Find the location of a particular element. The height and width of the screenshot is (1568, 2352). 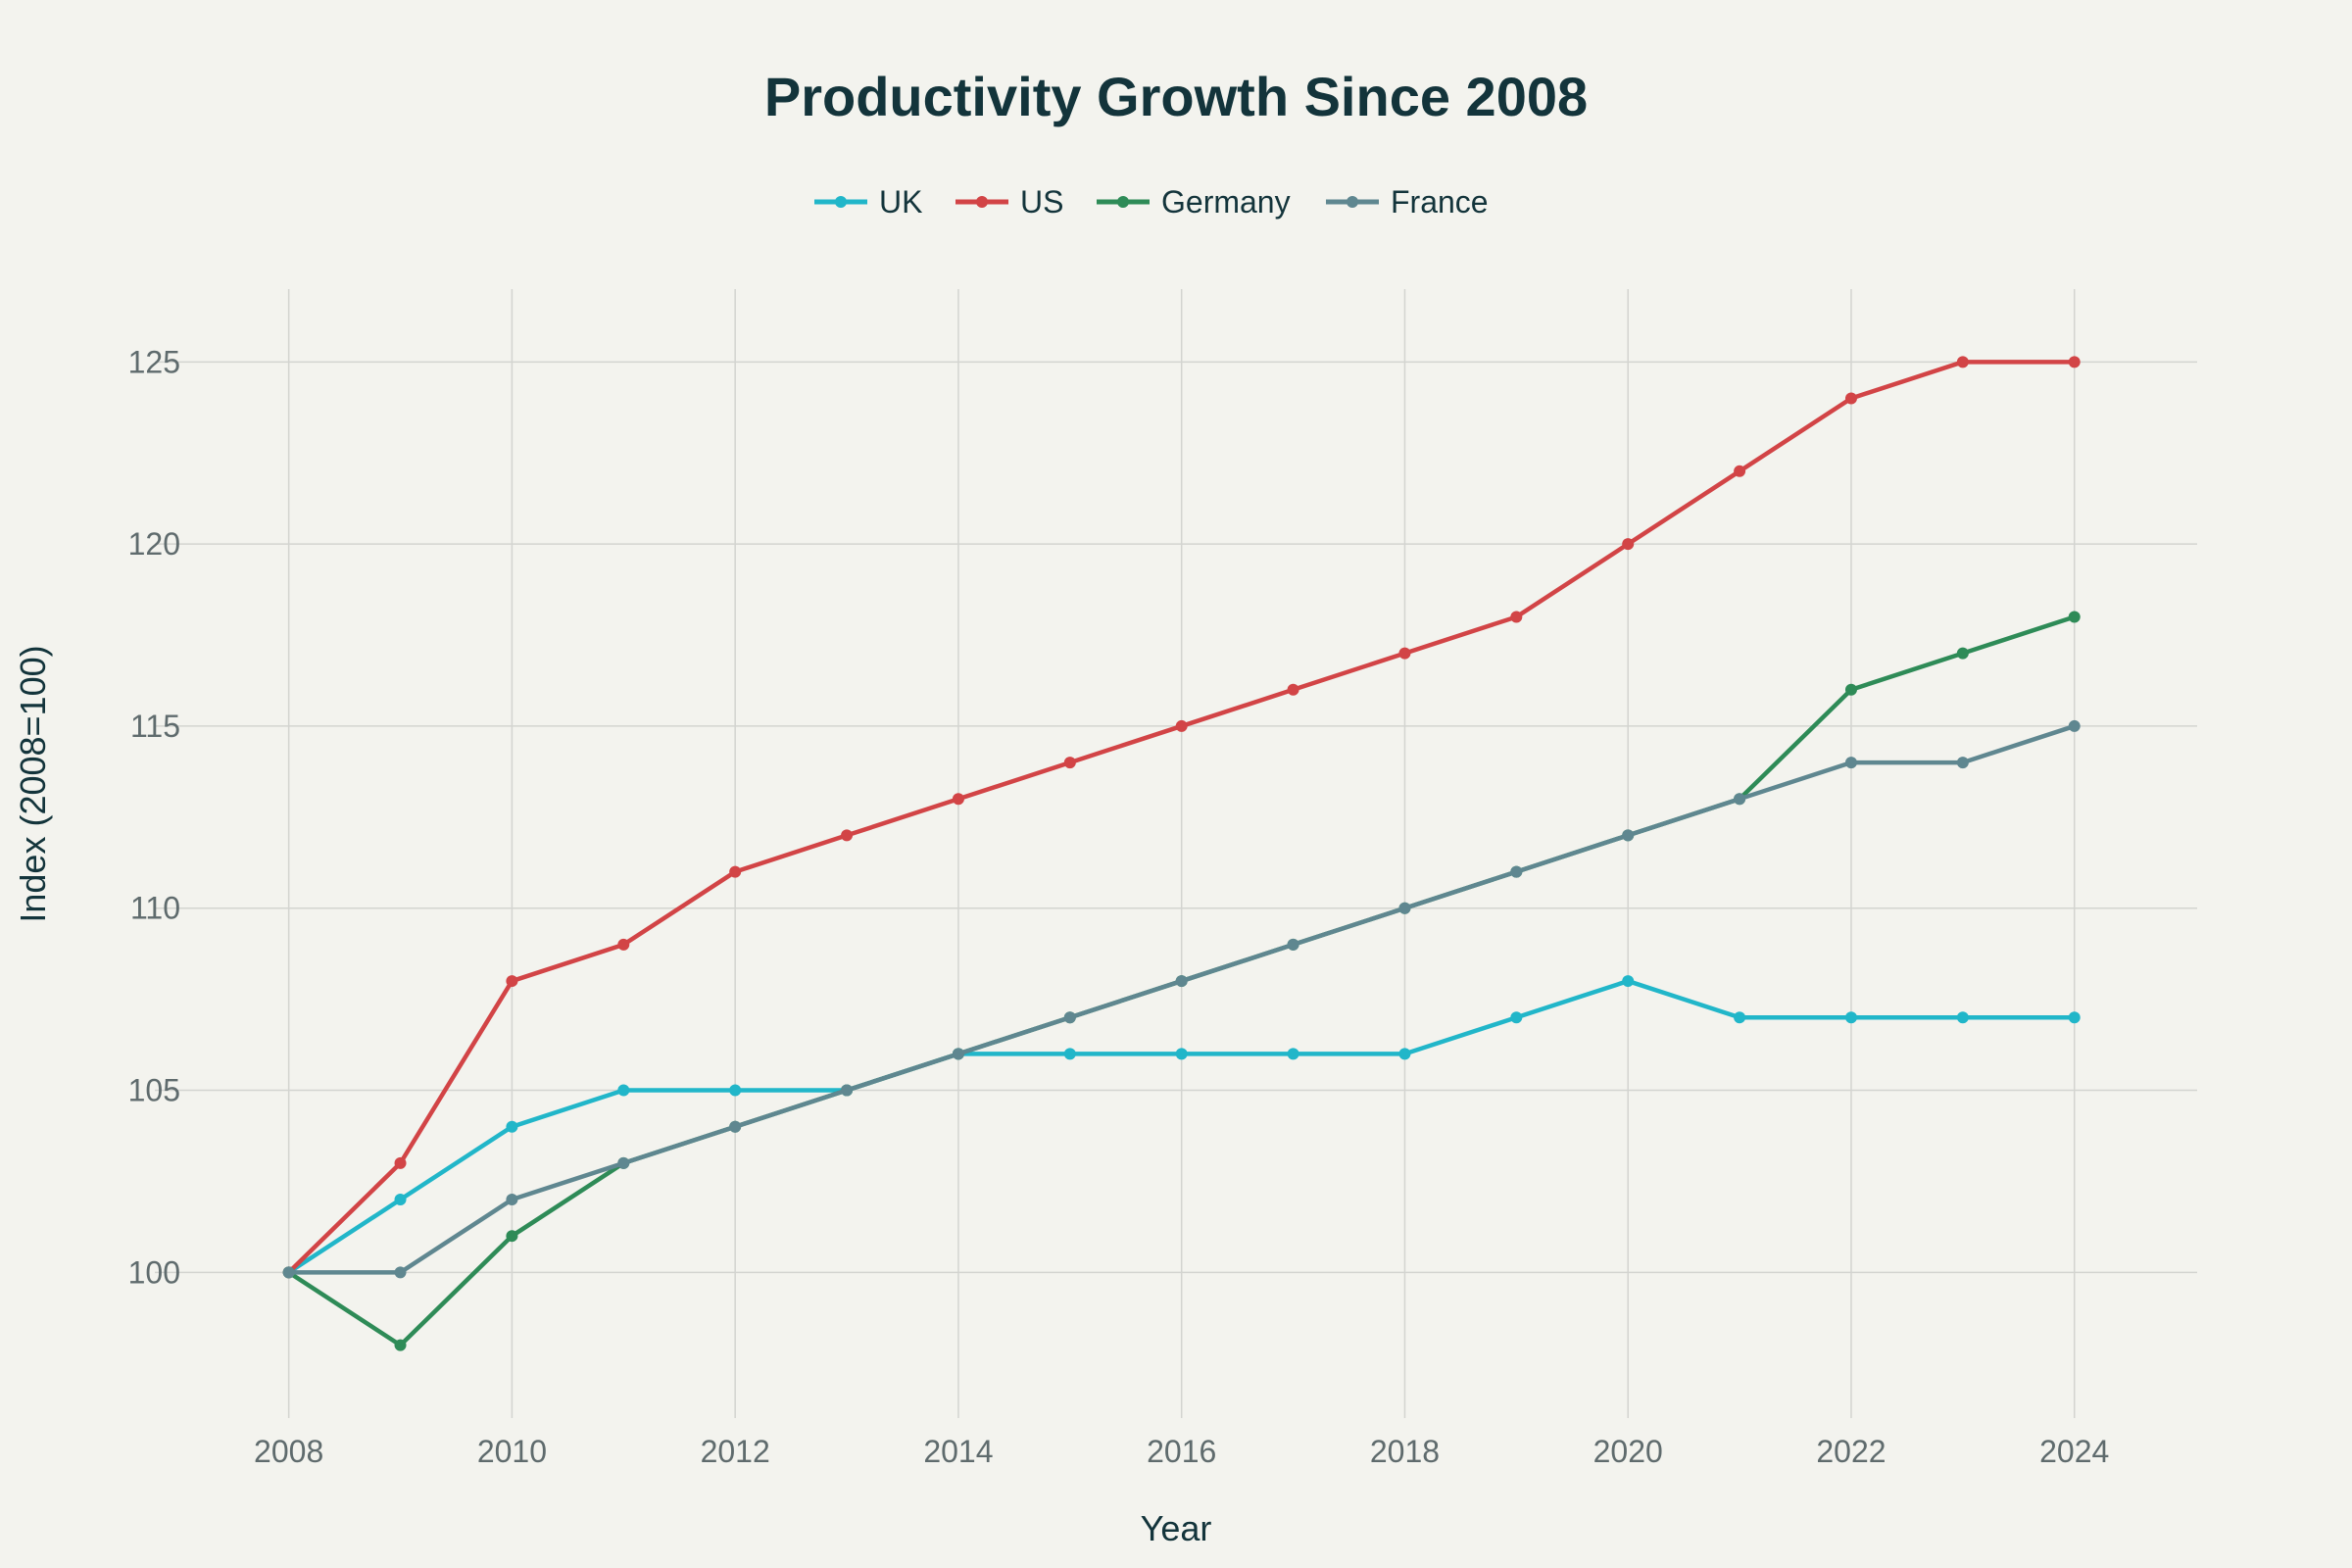

legend-label-us: US is located at coordinates (1041, 202).